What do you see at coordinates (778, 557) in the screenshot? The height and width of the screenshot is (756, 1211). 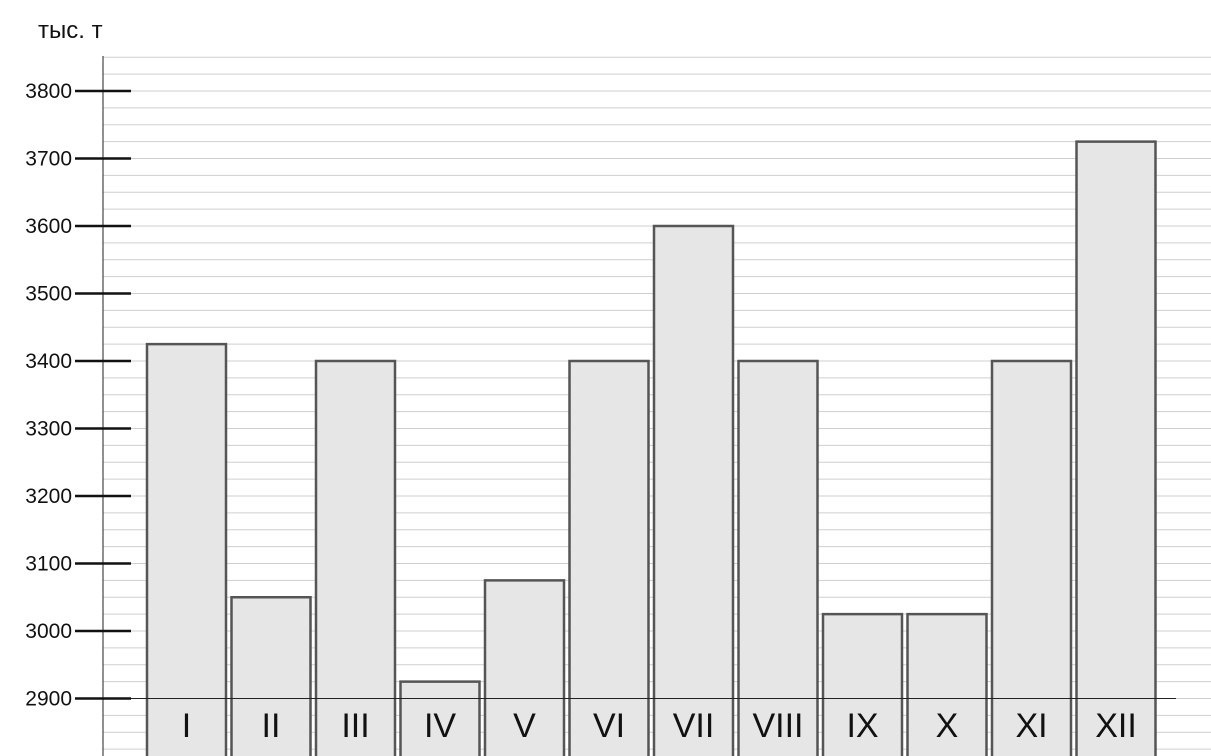 I see `bar-VIII` at bounding box center [778, 557].